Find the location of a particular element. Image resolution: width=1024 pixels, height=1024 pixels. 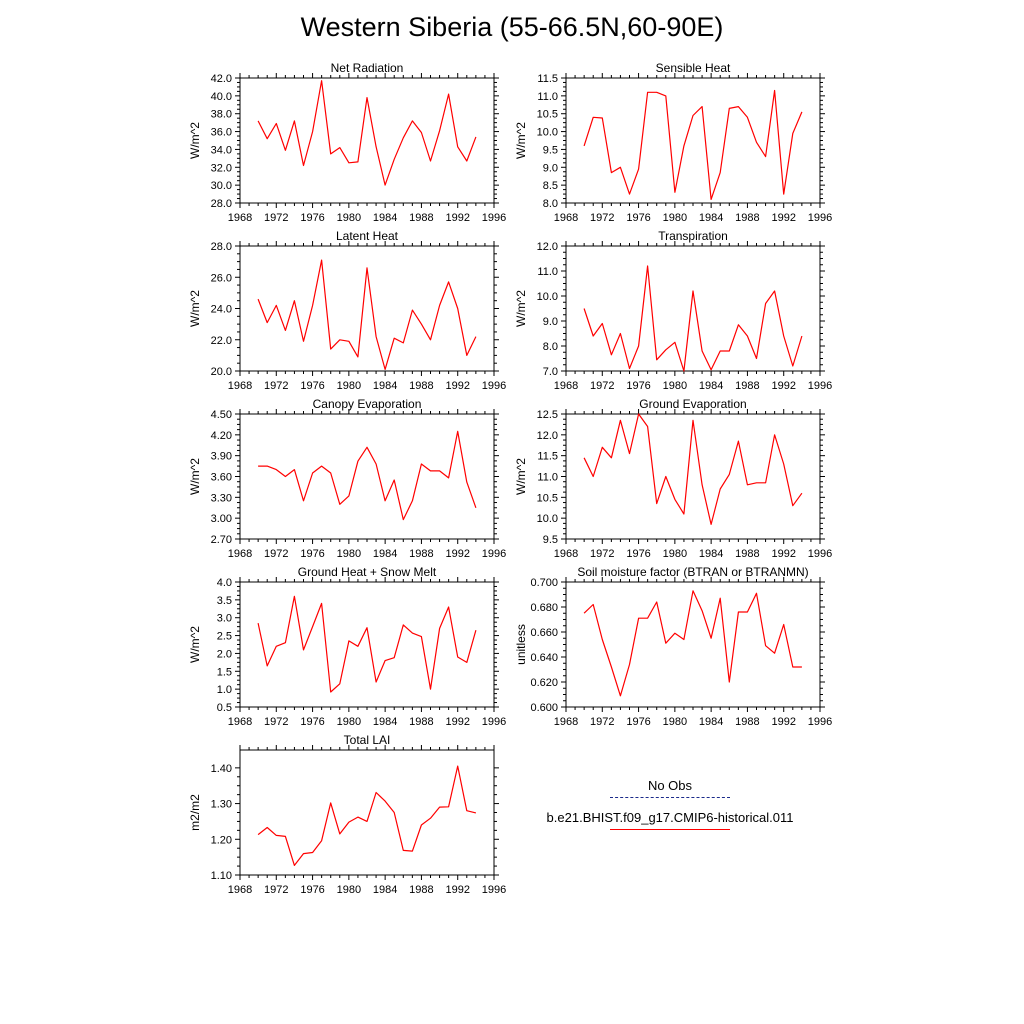

y-tick-label: 12.0 is located at coordinates (547, 247).